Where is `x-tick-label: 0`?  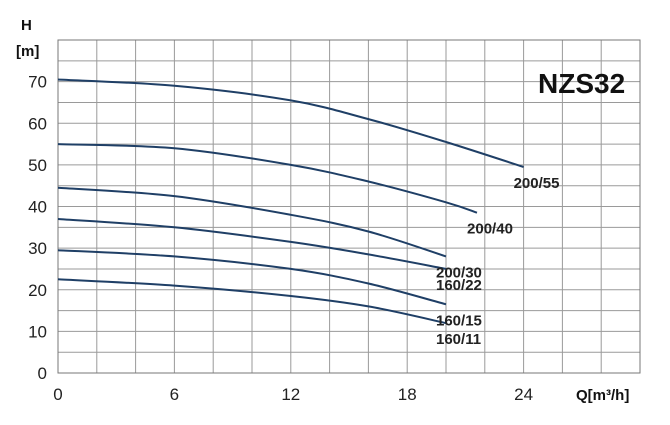 x-tick-label: 0 is located at coordinates (57, 394).